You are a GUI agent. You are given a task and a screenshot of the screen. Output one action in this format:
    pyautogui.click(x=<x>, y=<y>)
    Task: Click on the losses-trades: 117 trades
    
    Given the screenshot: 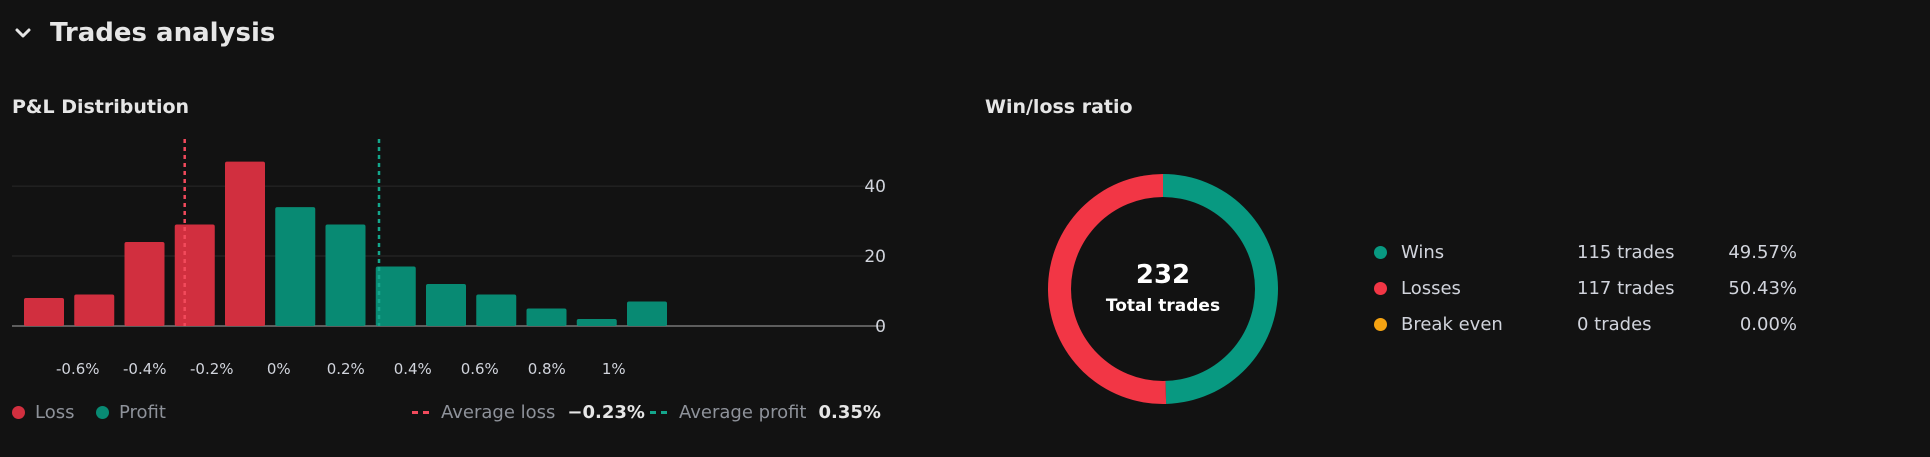 What is the action you would take?
    pyautogui.click(x=1626, y=288)
    